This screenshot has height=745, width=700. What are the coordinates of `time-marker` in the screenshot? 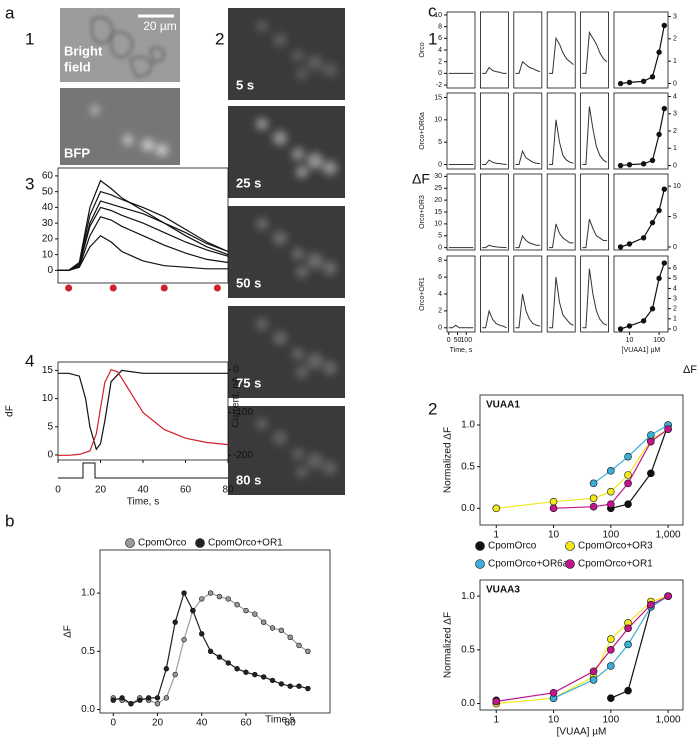 It's located at (164, 288).